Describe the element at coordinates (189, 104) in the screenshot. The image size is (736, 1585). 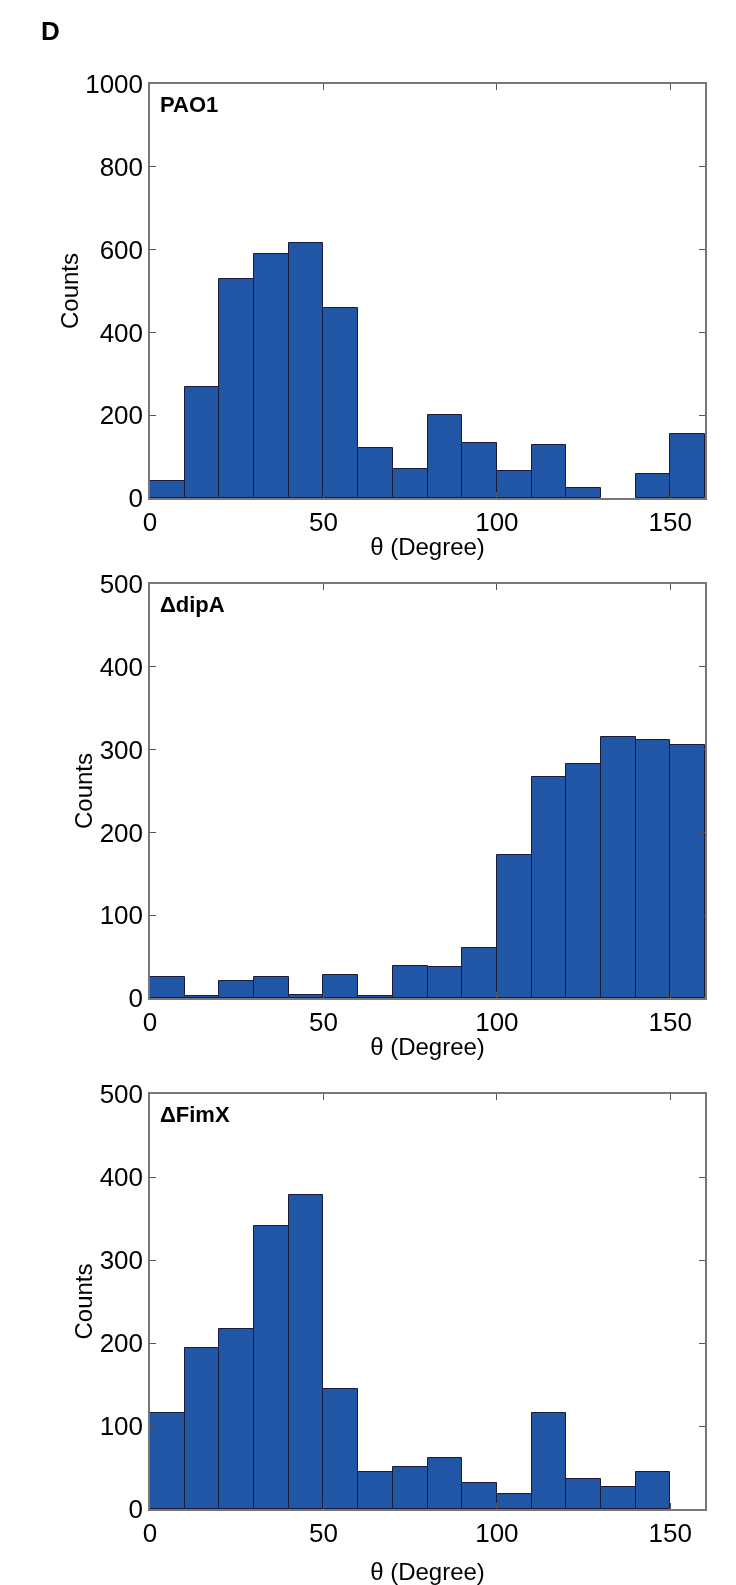
I see `chart-title: PAO1` at that location.